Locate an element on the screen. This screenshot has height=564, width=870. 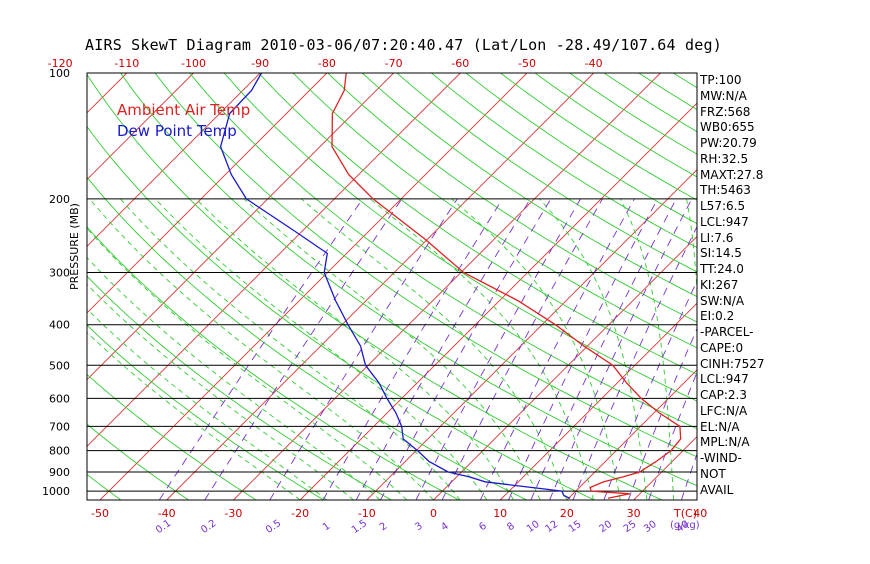
mixing-ratio-label: 0.5 is located at coordinates (273, 527).